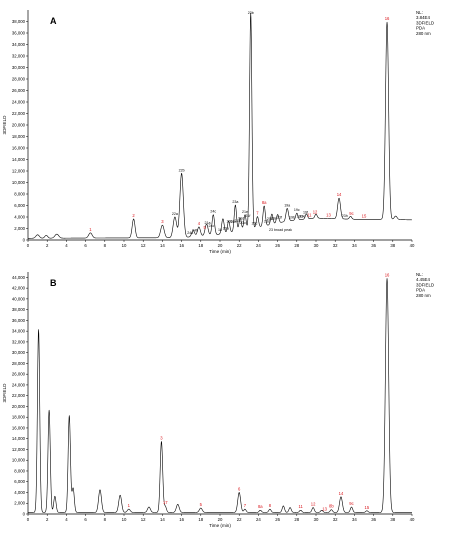  What do you see at coordinates (19, 449) in the screenshot?
I see `y-tick-label: 12,000` at bounding box center [19, 449].